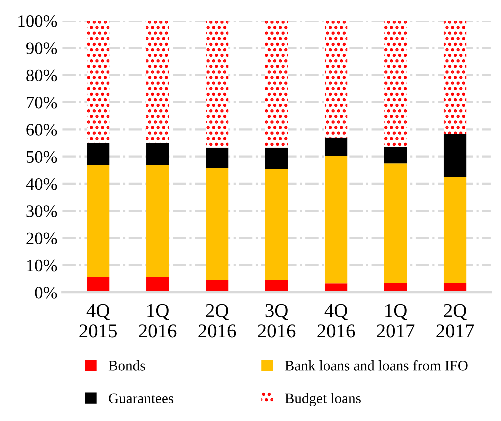 The width and height of the screenshot is (501, 421). I want to click on y-tick-label: 0%, so click(46, 293).